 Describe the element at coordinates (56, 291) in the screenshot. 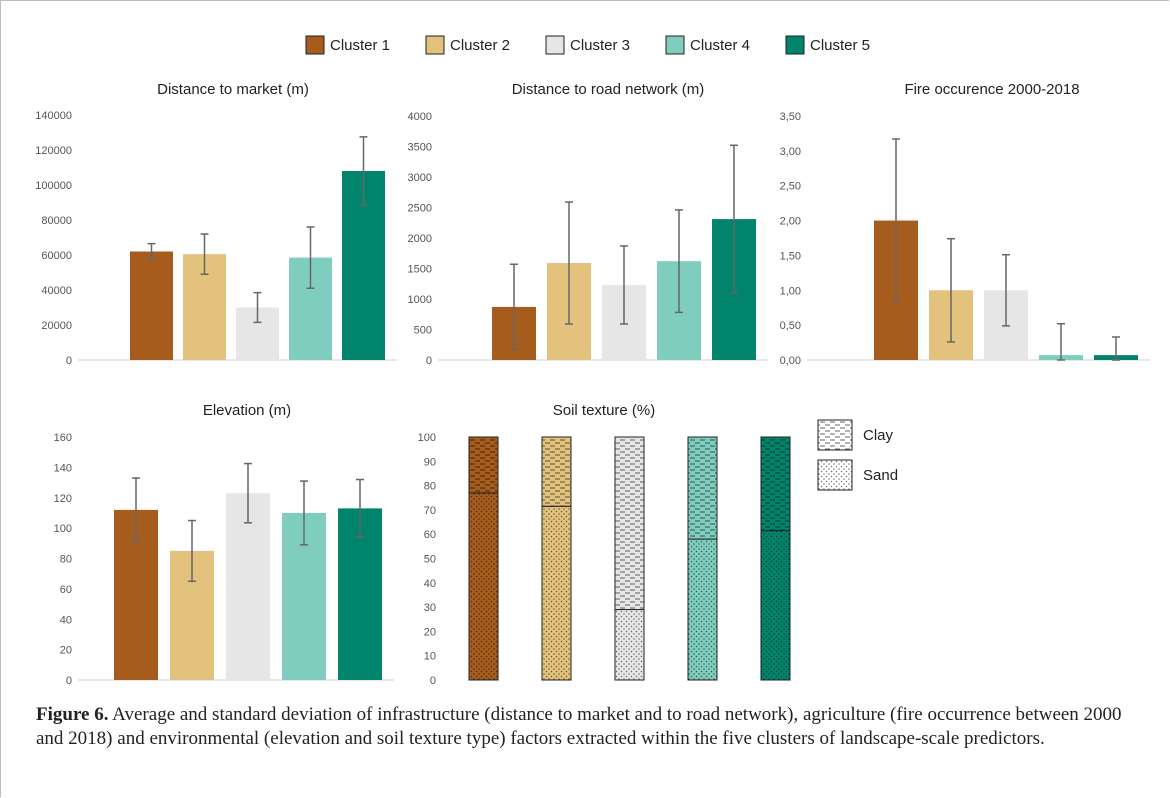

I see `y-tick-label: 40000` at that location.